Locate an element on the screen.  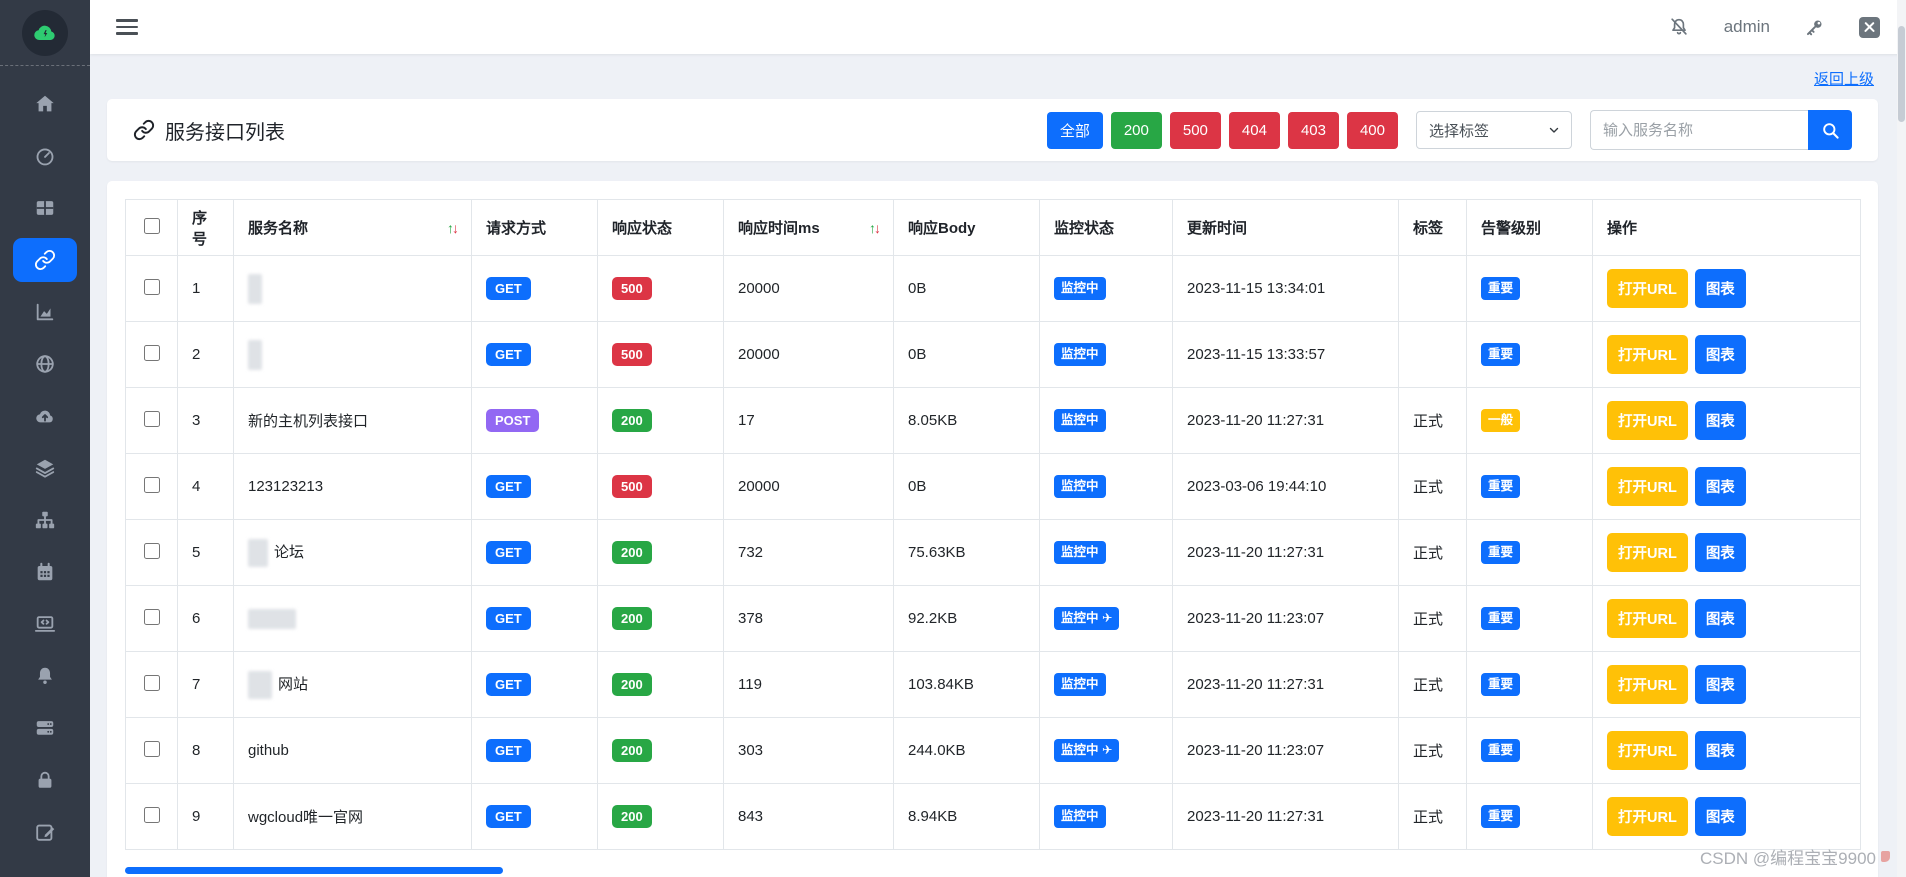
filter-button-200: 200 is located at coordinates (1136, 130).